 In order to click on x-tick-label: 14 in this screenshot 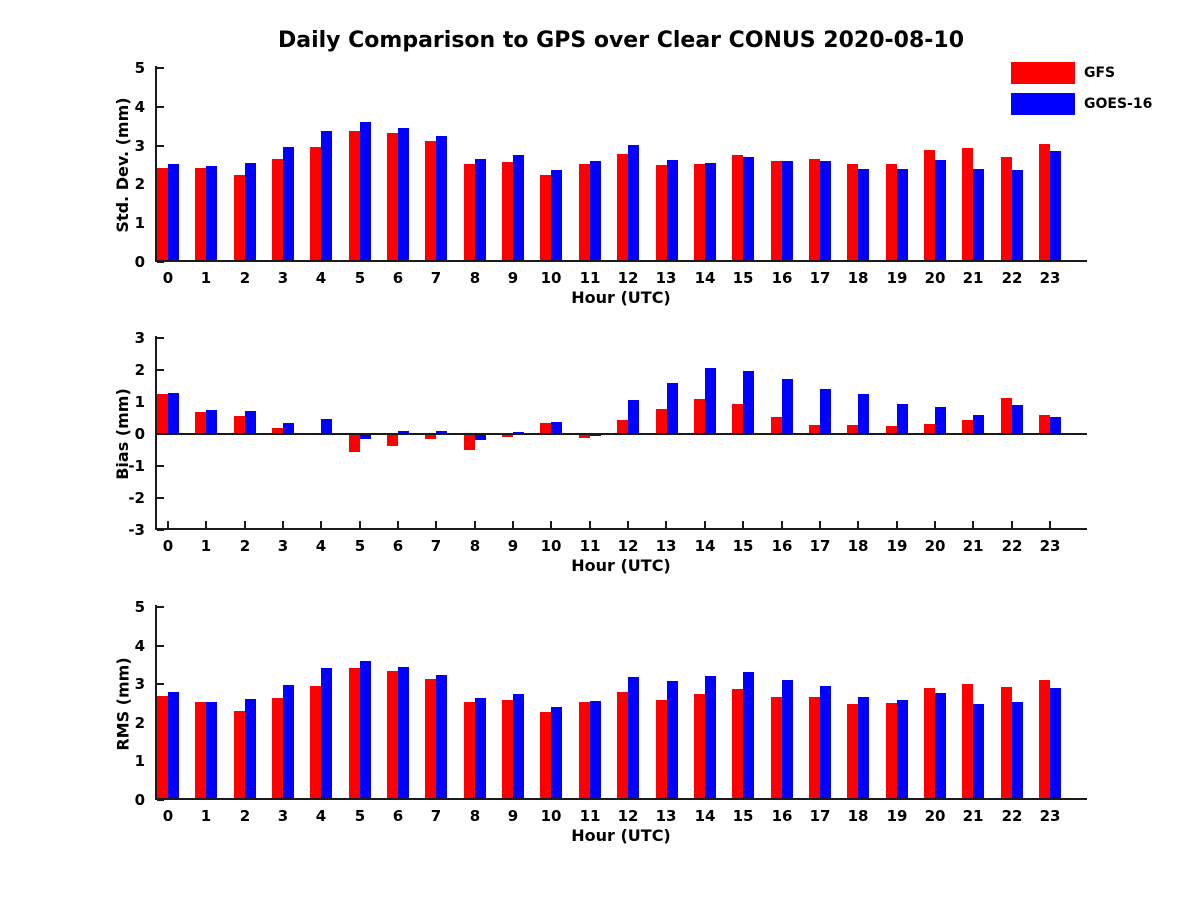, I will do `click(705, 546)`.